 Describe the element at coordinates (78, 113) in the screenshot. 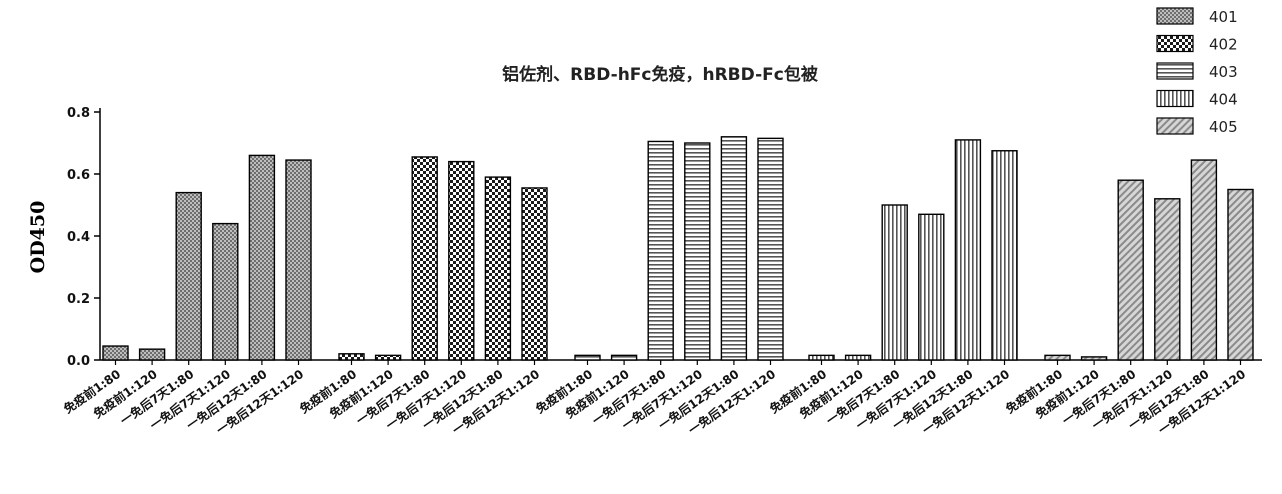

I see `y-tick-label: 0.8` at that location.